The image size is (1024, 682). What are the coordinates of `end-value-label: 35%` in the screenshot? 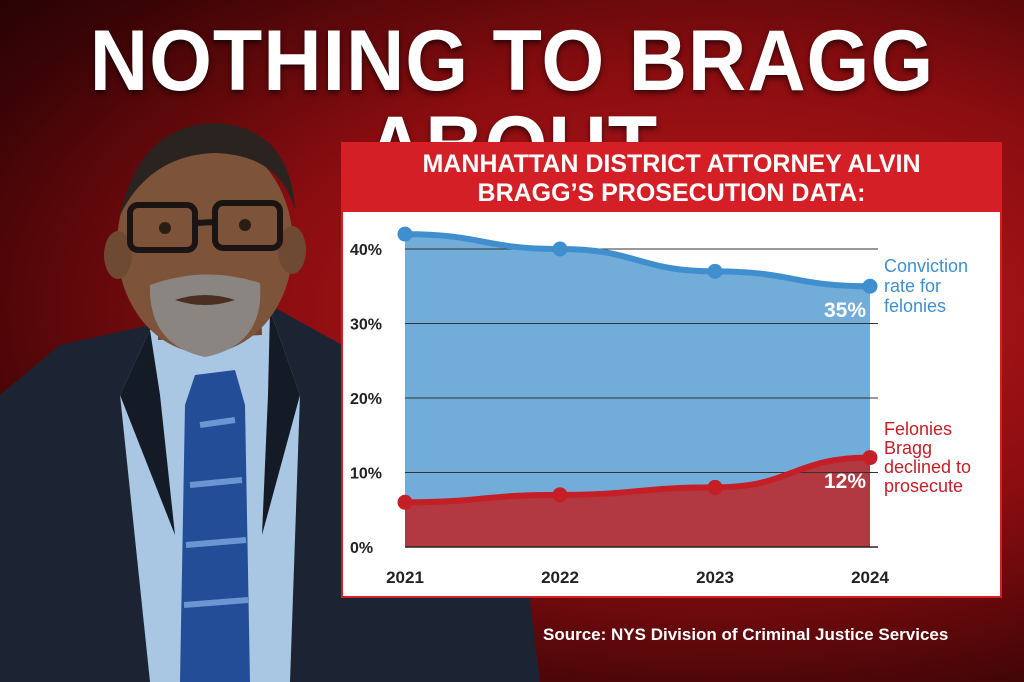 It's located at (845, 310).